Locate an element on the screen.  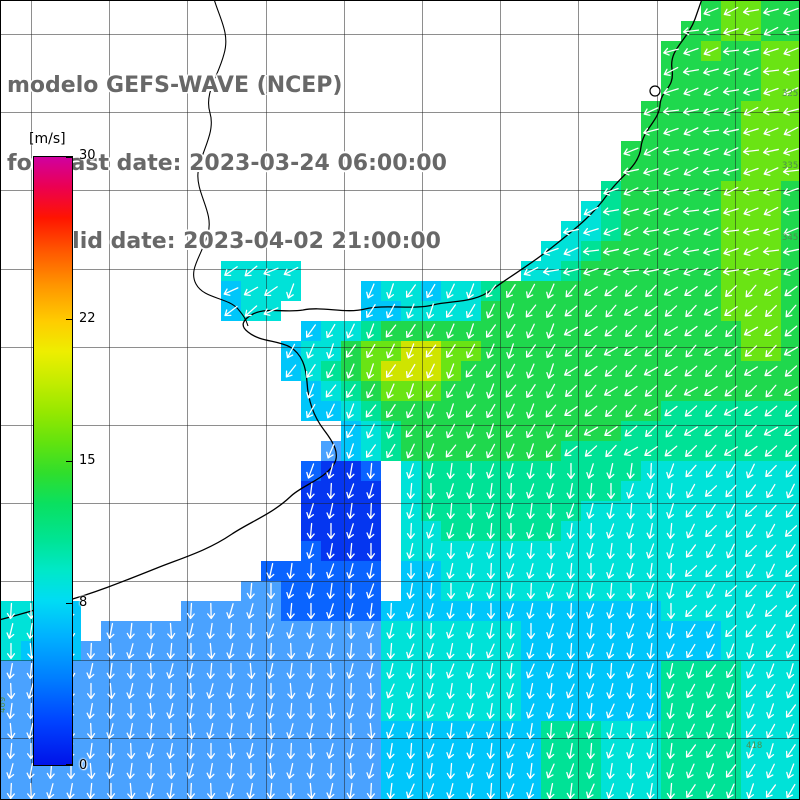
forecast-date: forecast date: 2023-03-24 06:00:00 is located at coordinates (227, 163).